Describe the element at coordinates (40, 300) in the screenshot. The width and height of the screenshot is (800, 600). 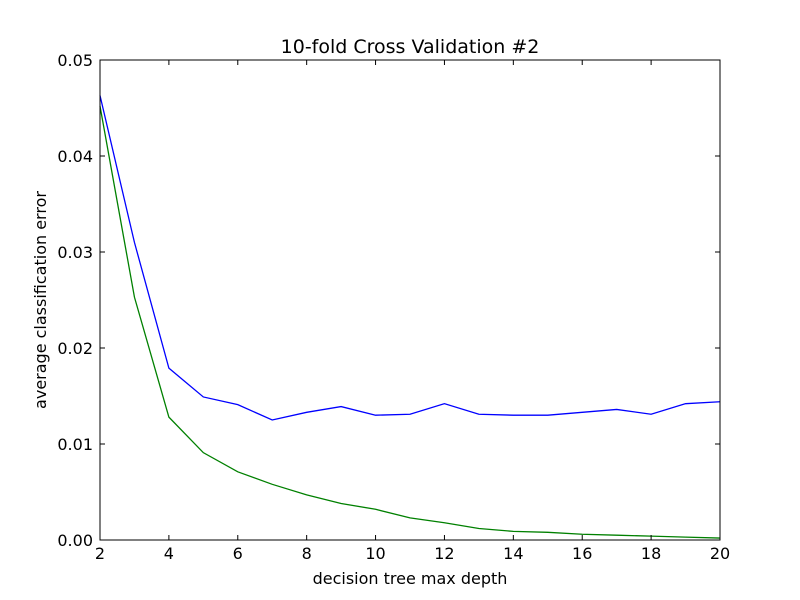
I see `y-axis-label: average classification error` at that location.